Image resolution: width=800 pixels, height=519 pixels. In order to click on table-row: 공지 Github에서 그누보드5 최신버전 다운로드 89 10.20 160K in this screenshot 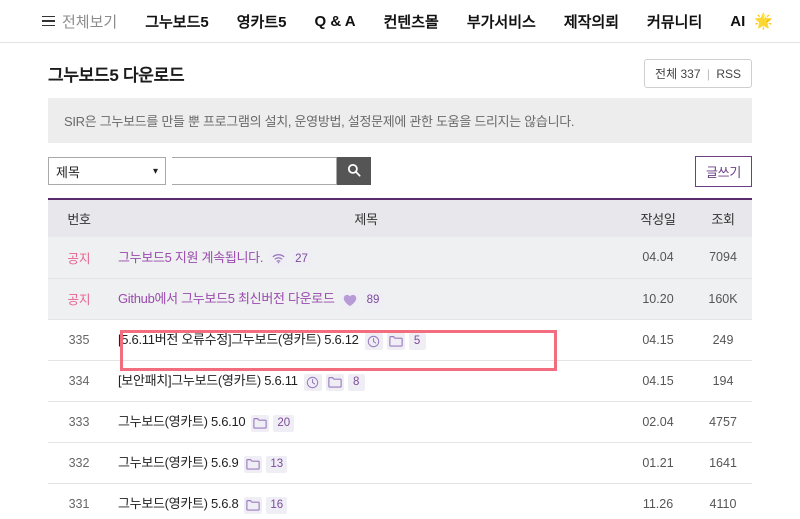, I will do `click(400, 298)`.